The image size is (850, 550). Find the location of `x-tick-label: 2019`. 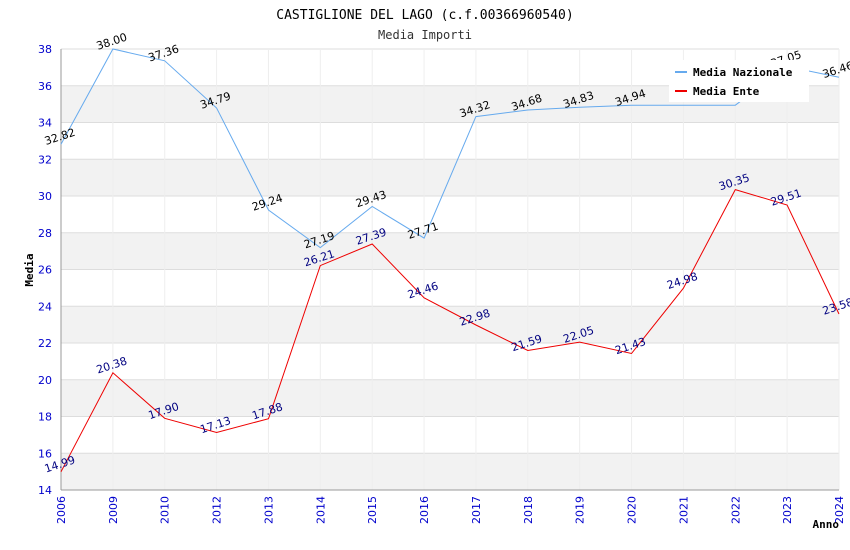

x-tick-label: 2019 is located at coordinates (580, 510).